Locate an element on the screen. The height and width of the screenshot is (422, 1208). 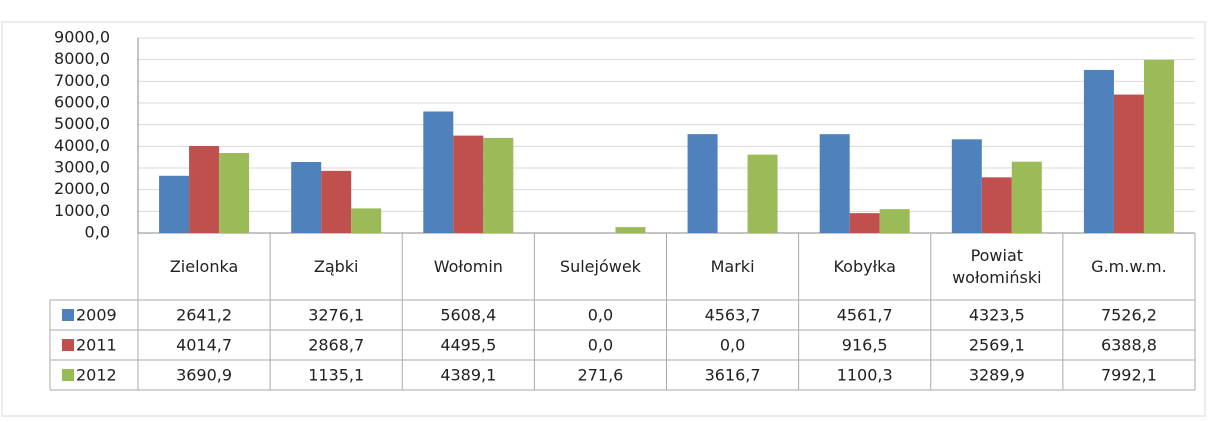
table-value: 3616,7 is located at coordinates (733, 375).